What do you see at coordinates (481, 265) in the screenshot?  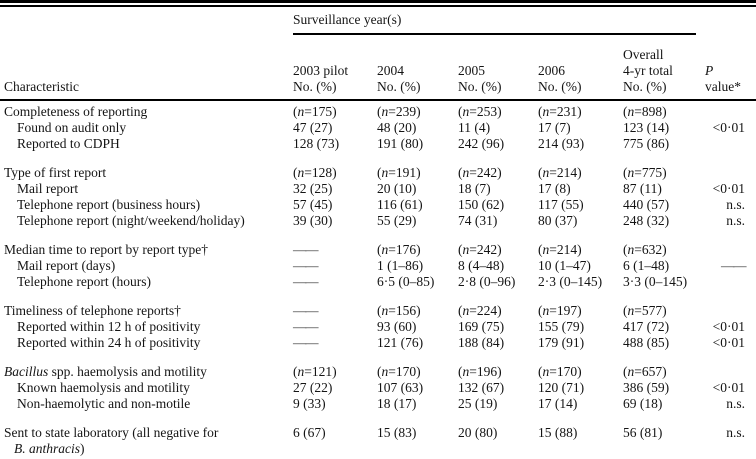 I see `value-cell: 8 (4–48)` at bounding box center [481, 265].